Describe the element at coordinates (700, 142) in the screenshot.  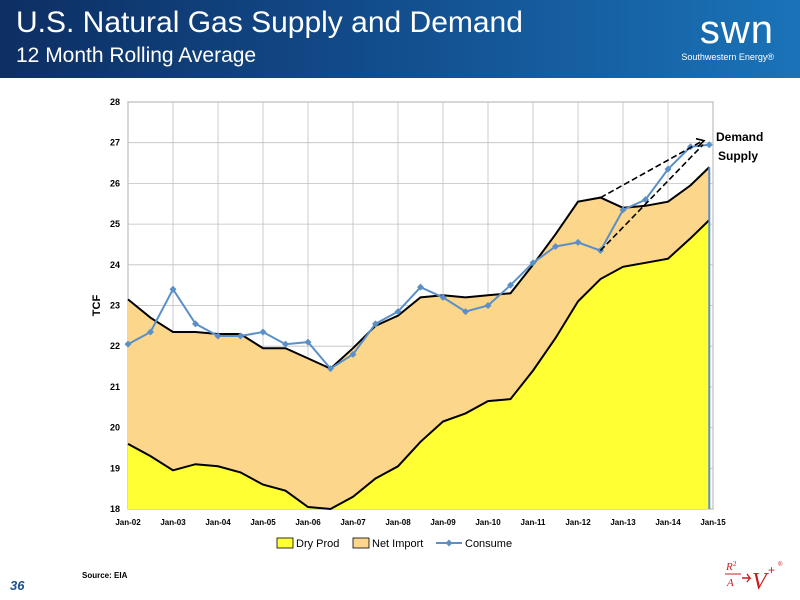
I see `arrow-head-icon` at that location.